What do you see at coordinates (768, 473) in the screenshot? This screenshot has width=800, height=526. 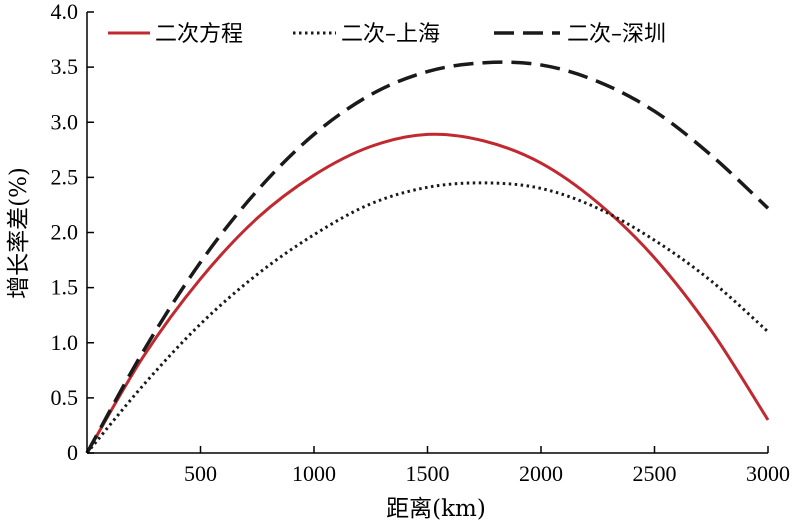 I see `x-tick-label: 3000` at bounding box center [768, 473].